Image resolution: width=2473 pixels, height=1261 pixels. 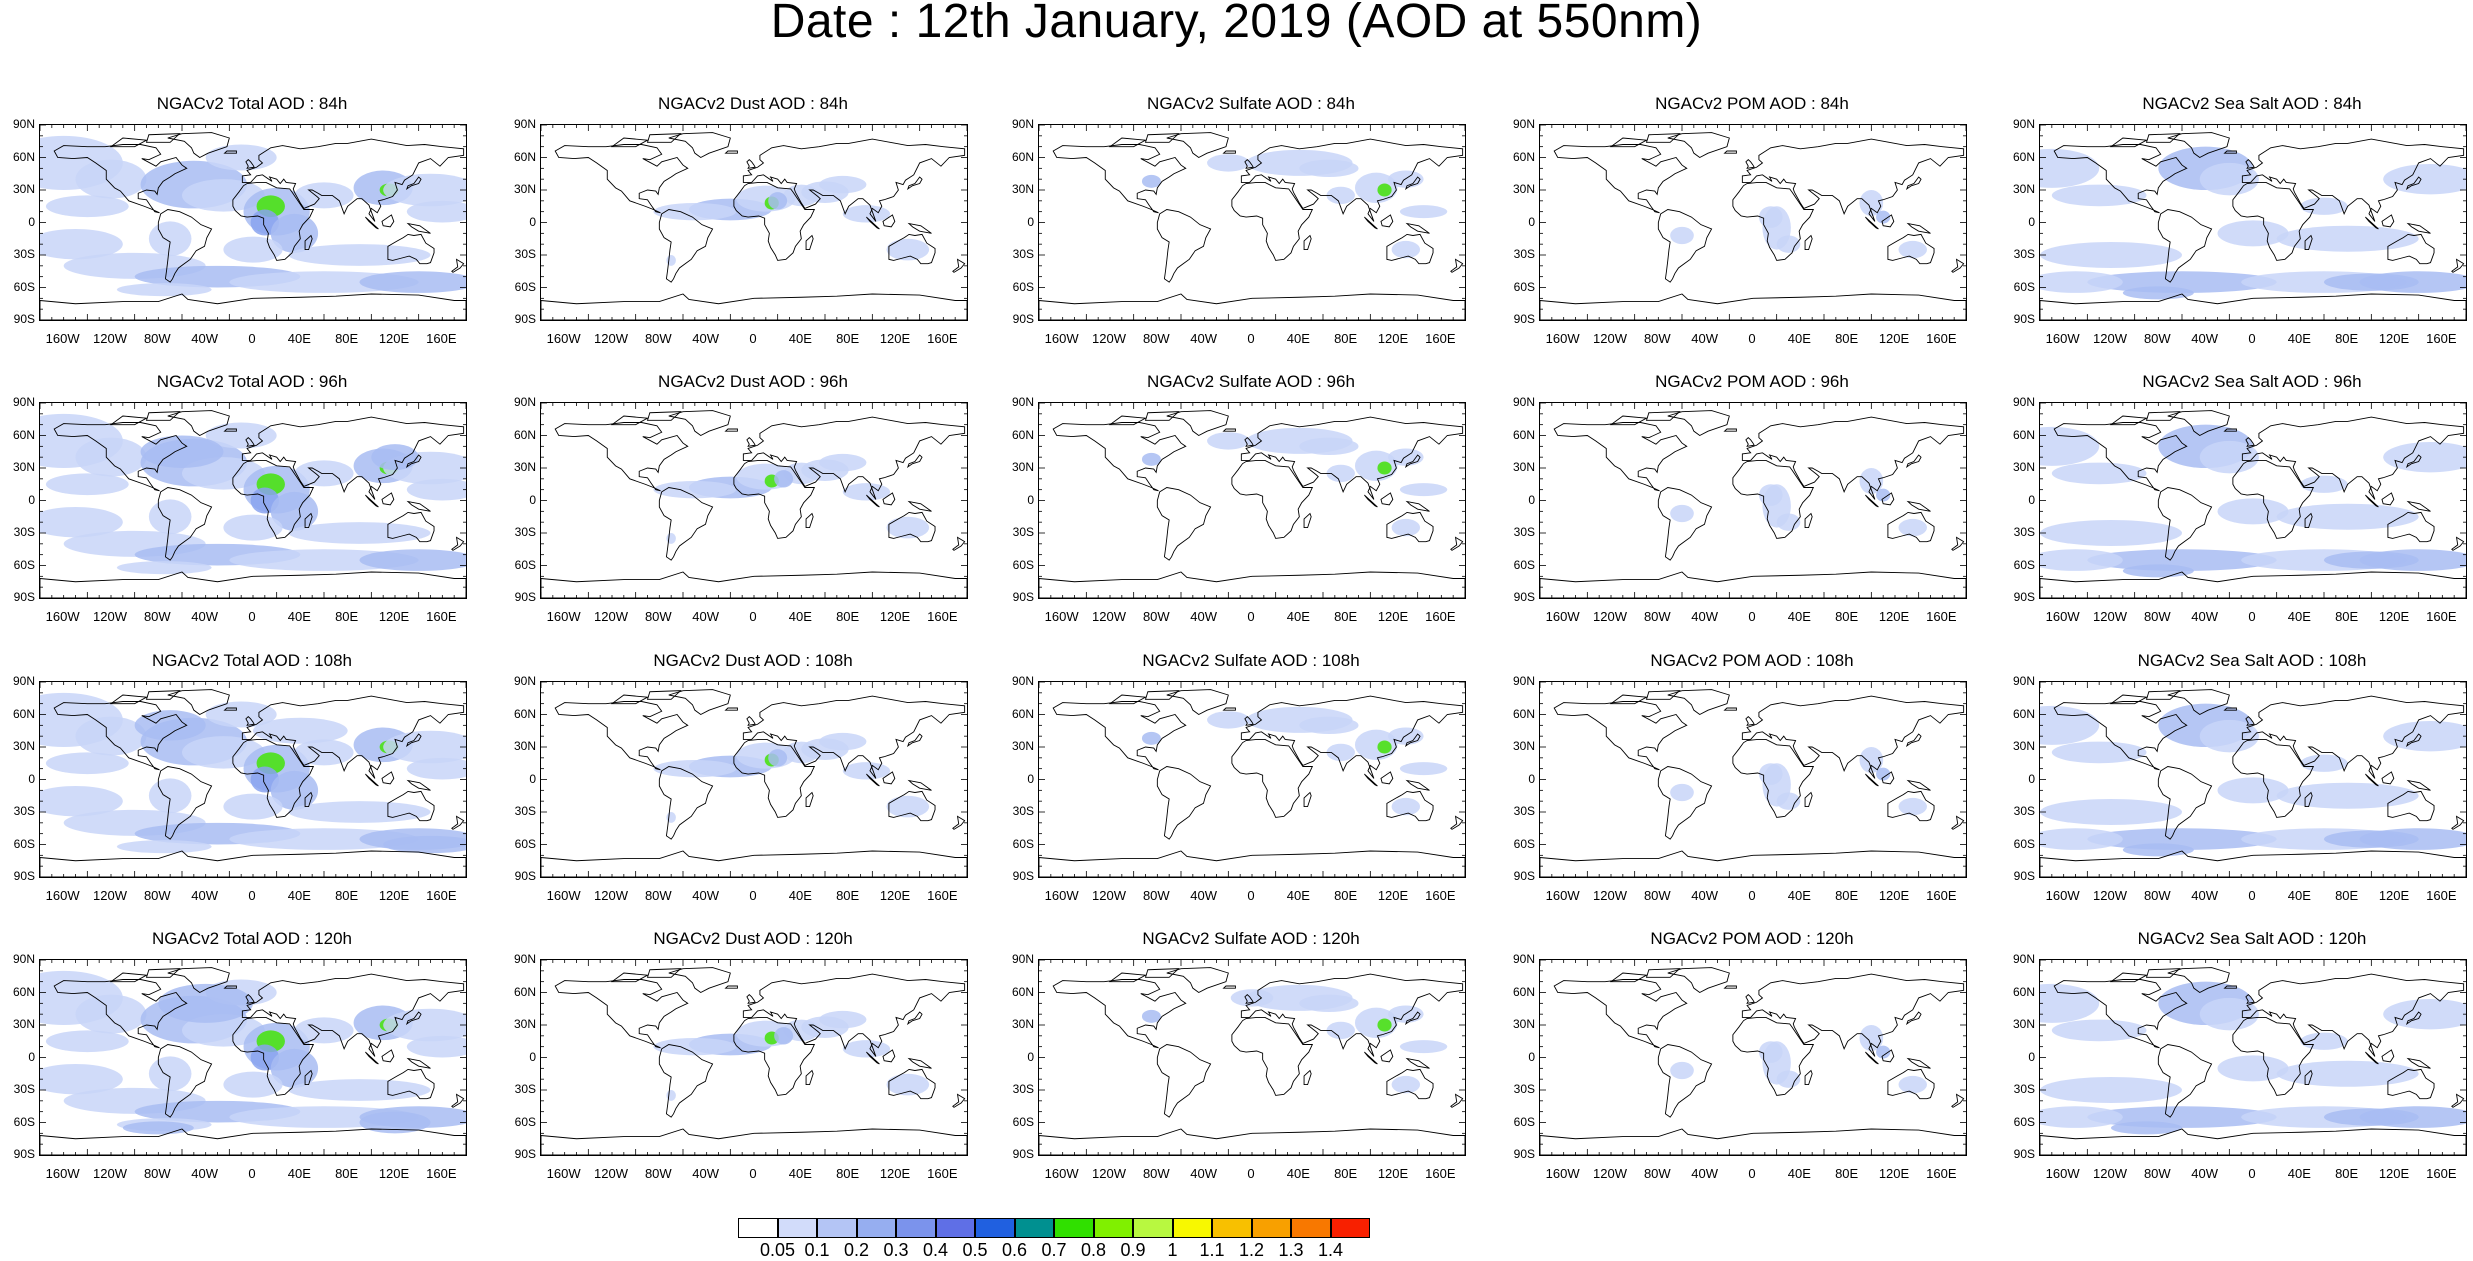 I want to click on colorbar-label: 1.1, so click(x=1212, y=1250).